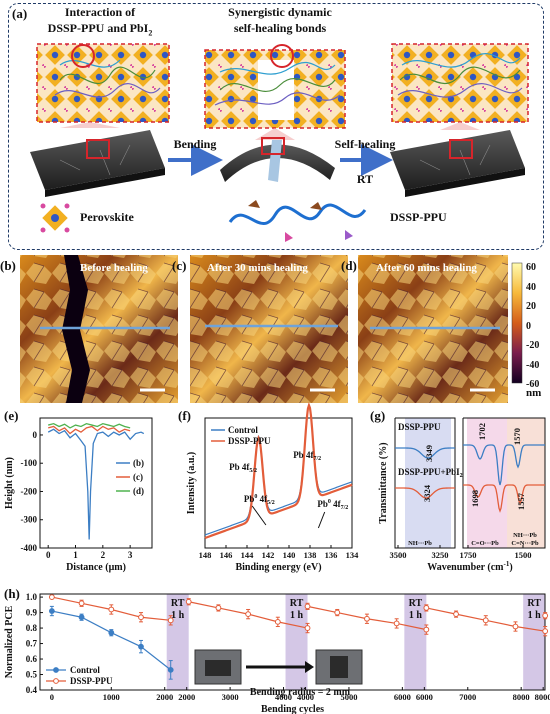  What do you see at coordinates (292, 709) in the screenshot?
I see `xlabel-h: Bending cycles` at bounding box center [292, 709].